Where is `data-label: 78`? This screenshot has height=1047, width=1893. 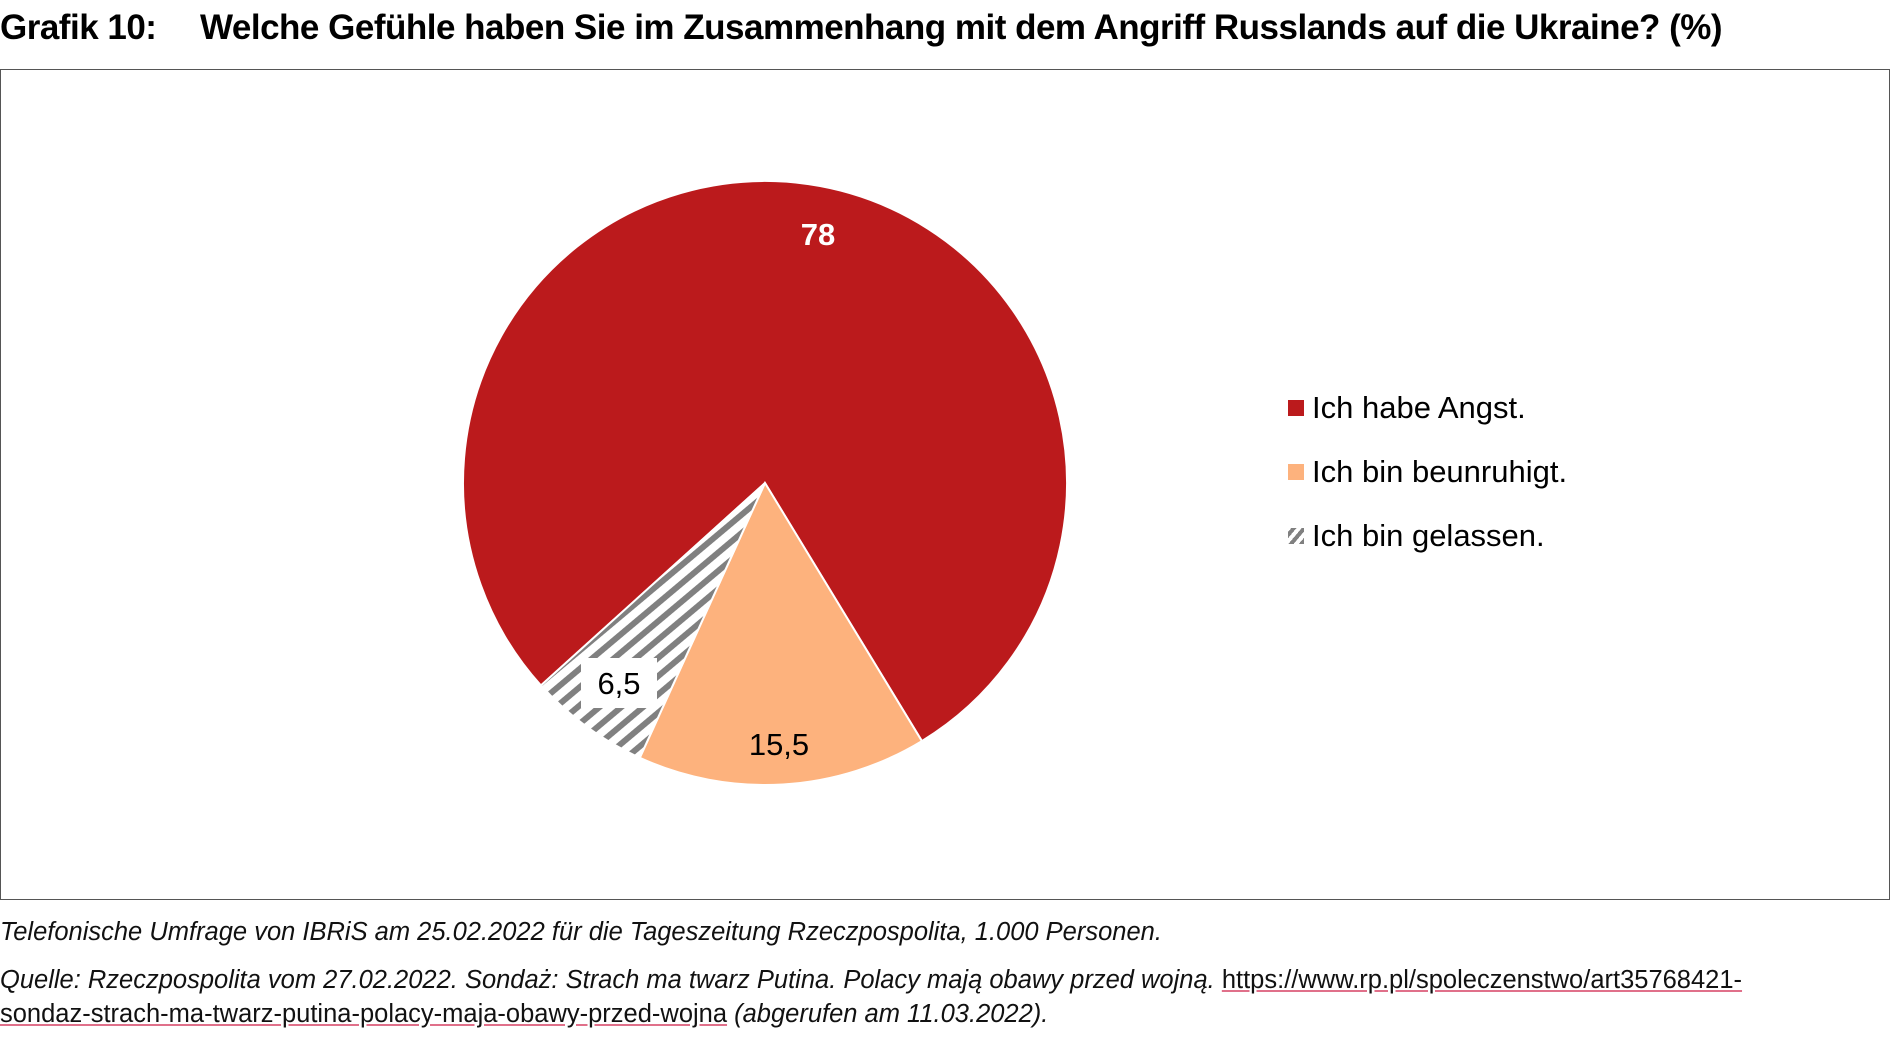 data-label: 78 is located at coordinates (818, 234).